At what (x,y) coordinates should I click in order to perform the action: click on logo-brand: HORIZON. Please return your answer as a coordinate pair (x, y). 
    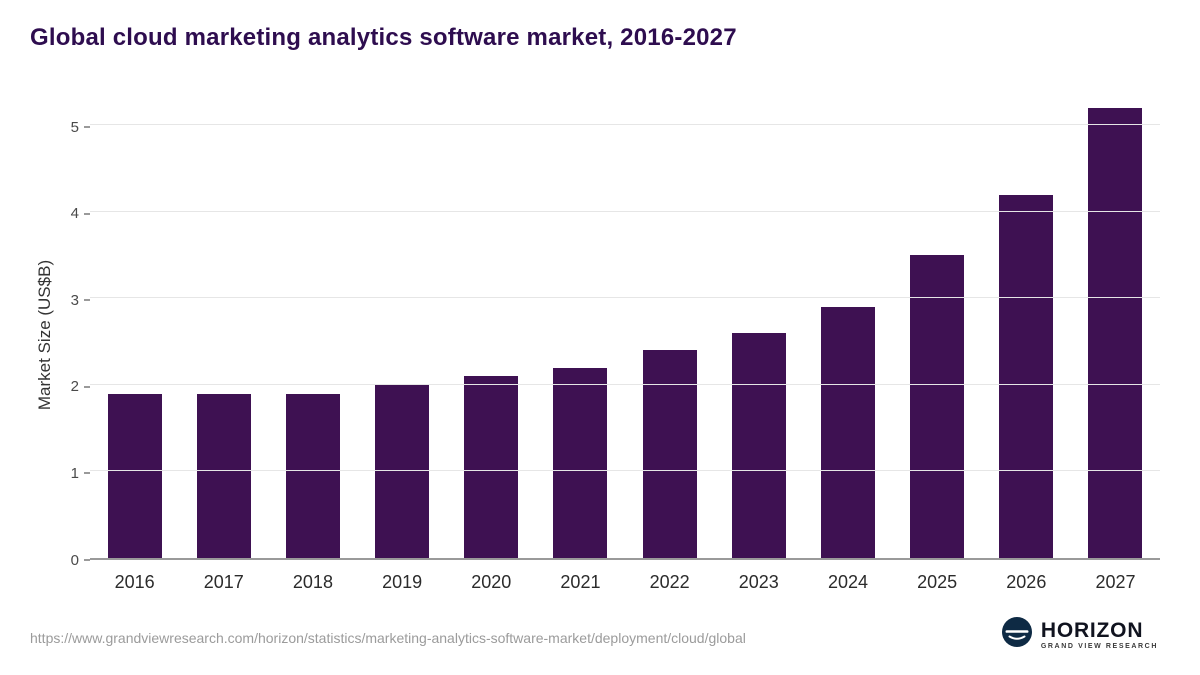
    Looking at the image, I should click on (1092, 630).